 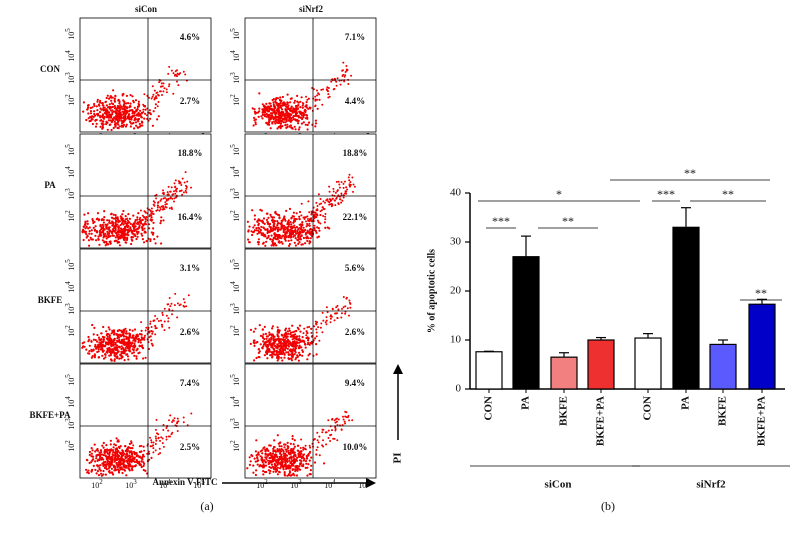 What do you see at coordinates (70, 265) in the screenshot?
I see `y-tick-label: 10⁵` at bounding box center [70, 265].